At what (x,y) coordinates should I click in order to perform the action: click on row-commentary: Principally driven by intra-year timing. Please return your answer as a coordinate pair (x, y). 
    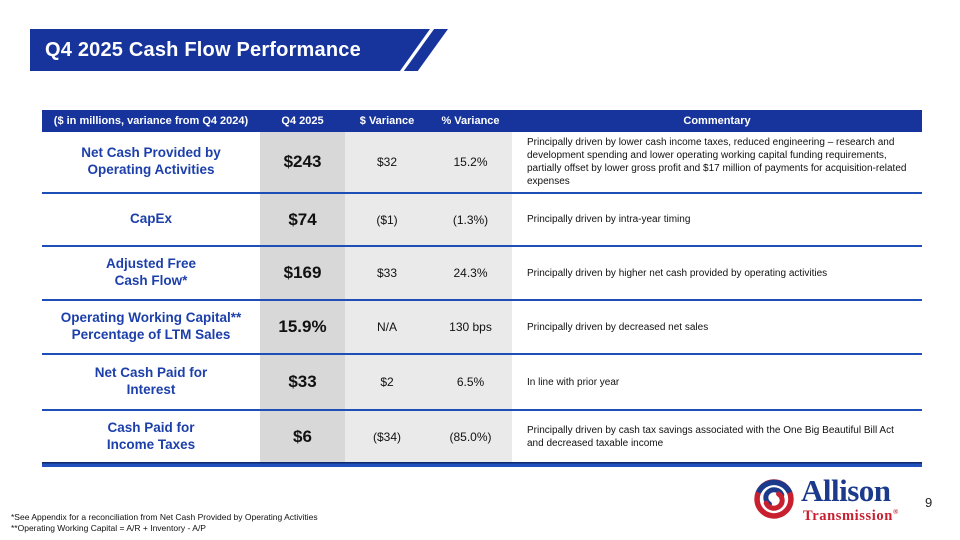
    Looking at the image, I should click on (609, 219).